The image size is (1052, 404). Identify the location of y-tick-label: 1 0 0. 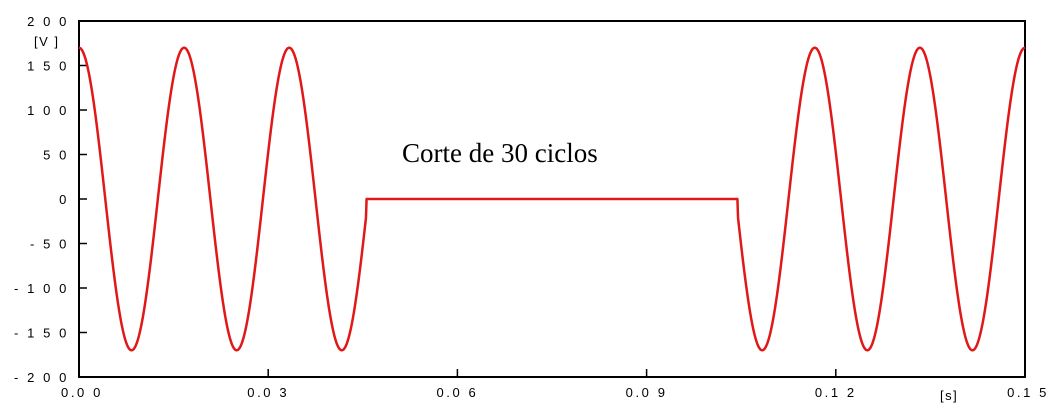
(48, 110).